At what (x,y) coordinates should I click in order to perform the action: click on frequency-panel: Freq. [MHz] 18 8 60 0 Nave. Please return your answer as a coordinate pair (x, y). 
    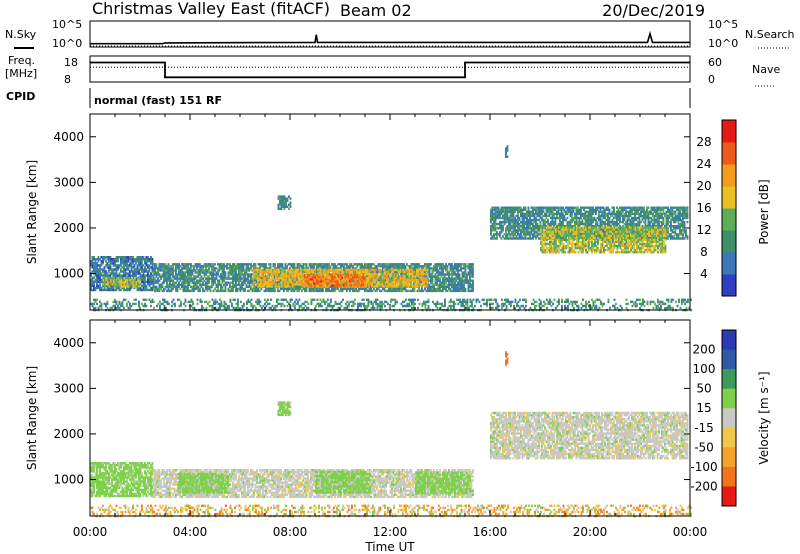
    Looking at the image, I should click on (392, 70).